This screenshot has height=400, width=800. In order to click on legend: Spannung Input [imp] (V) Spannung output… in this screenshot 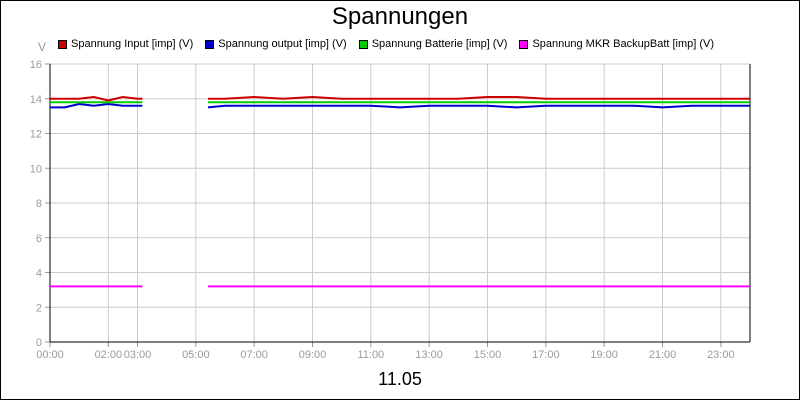, I will do `click(392, 44)`.